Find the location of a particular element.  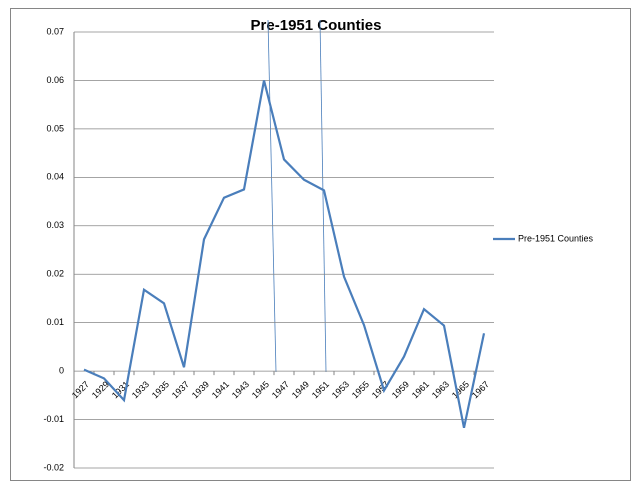

legend-label: Pre-1951 Counties is located at coordinates (556, 238).